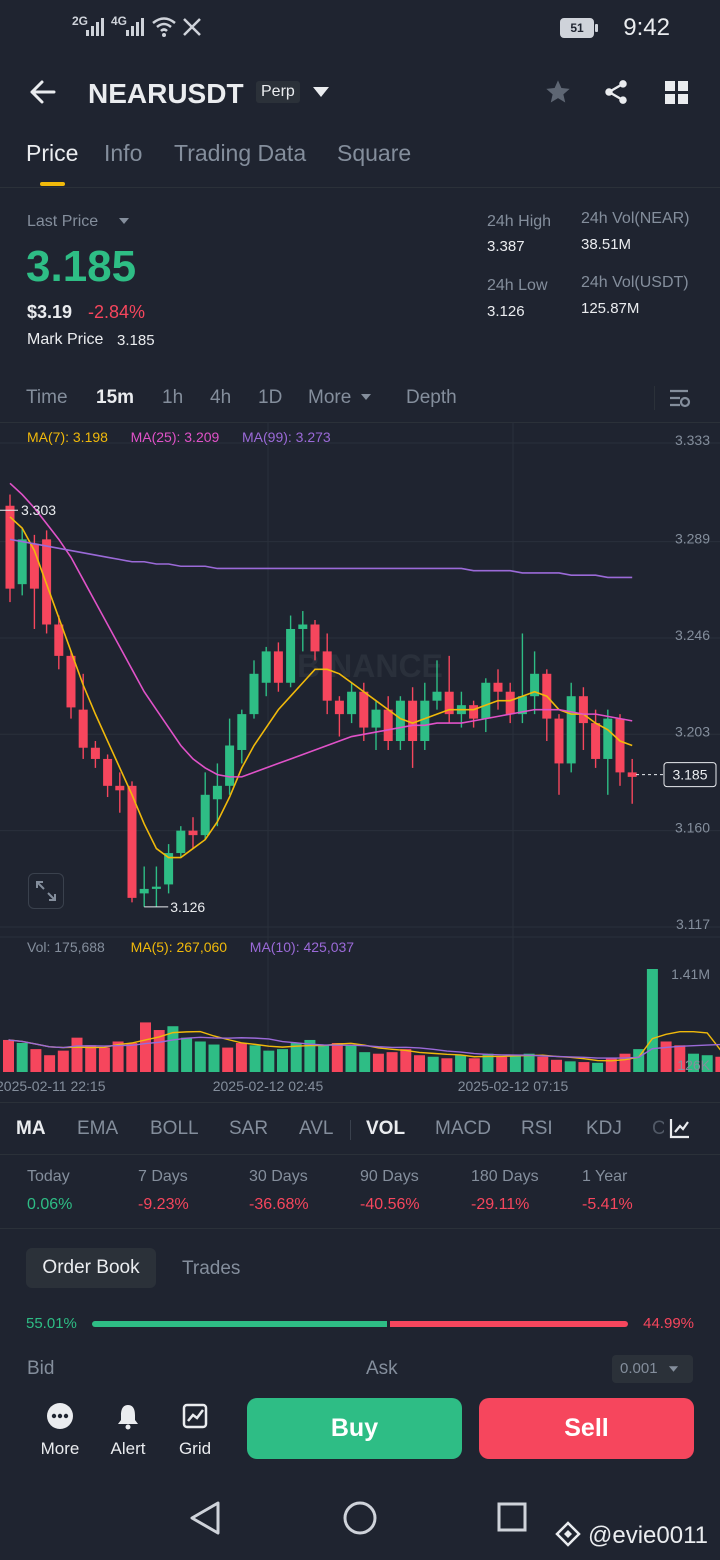 Image resolution: width=720 pixels, height=1560 pixels. I want to click on signal-icon, so click(95, 26).